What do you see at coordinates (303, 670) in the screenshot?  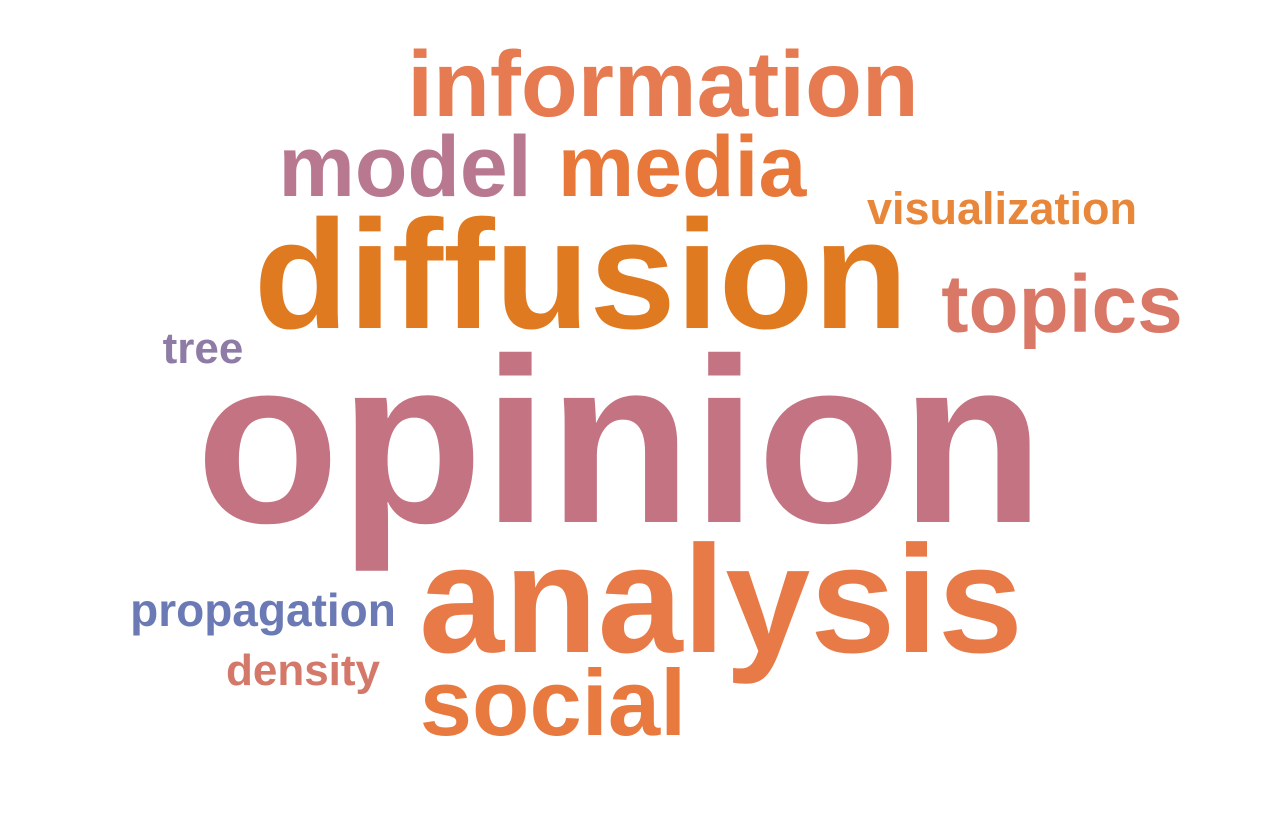 I see `word-density: density` at bounding box center [303, 670].